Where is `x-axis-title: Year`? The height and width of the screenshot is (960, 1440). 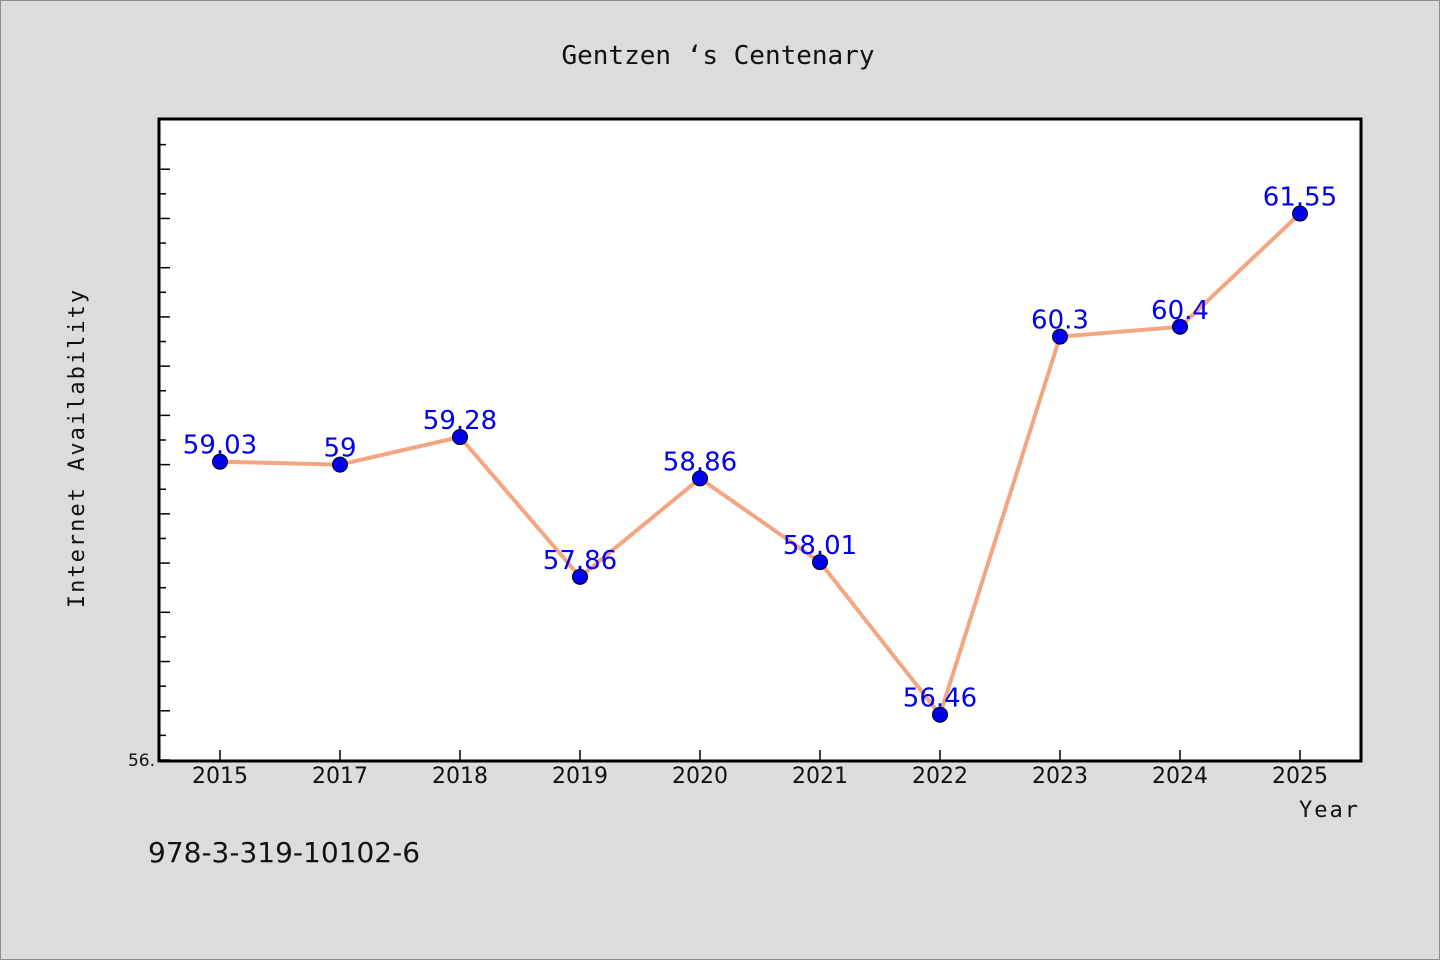
x-axis-title: Year is located at coordinates (1329, 810).